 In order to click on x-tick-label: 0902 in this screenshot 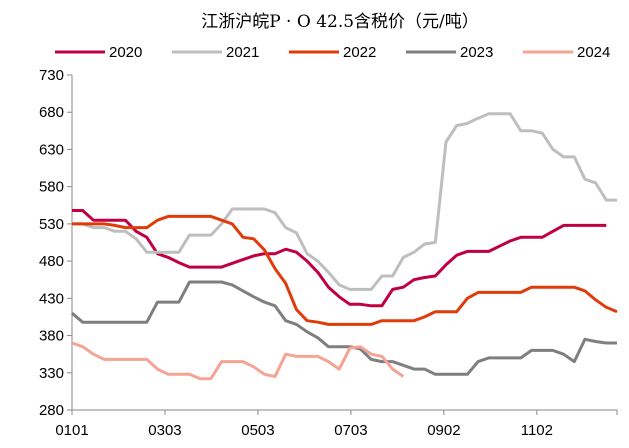, I will do `click(443, 430)`.